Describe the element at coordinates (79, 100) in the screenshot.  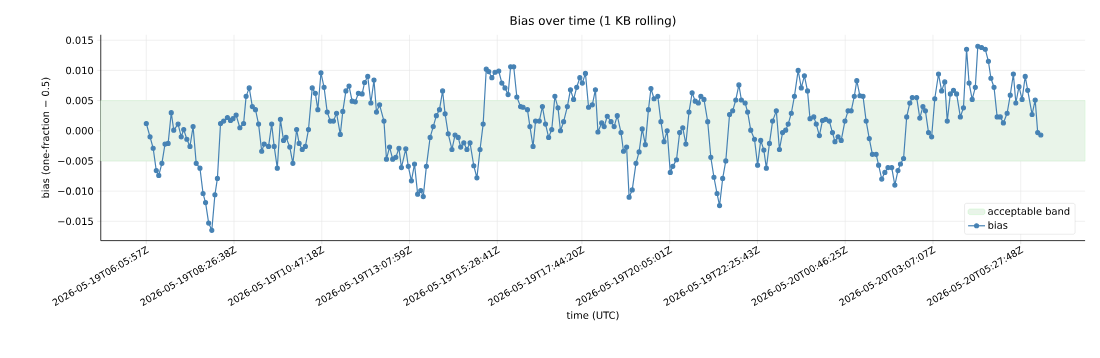
I see `y-tick-label: 0.005` at that location.